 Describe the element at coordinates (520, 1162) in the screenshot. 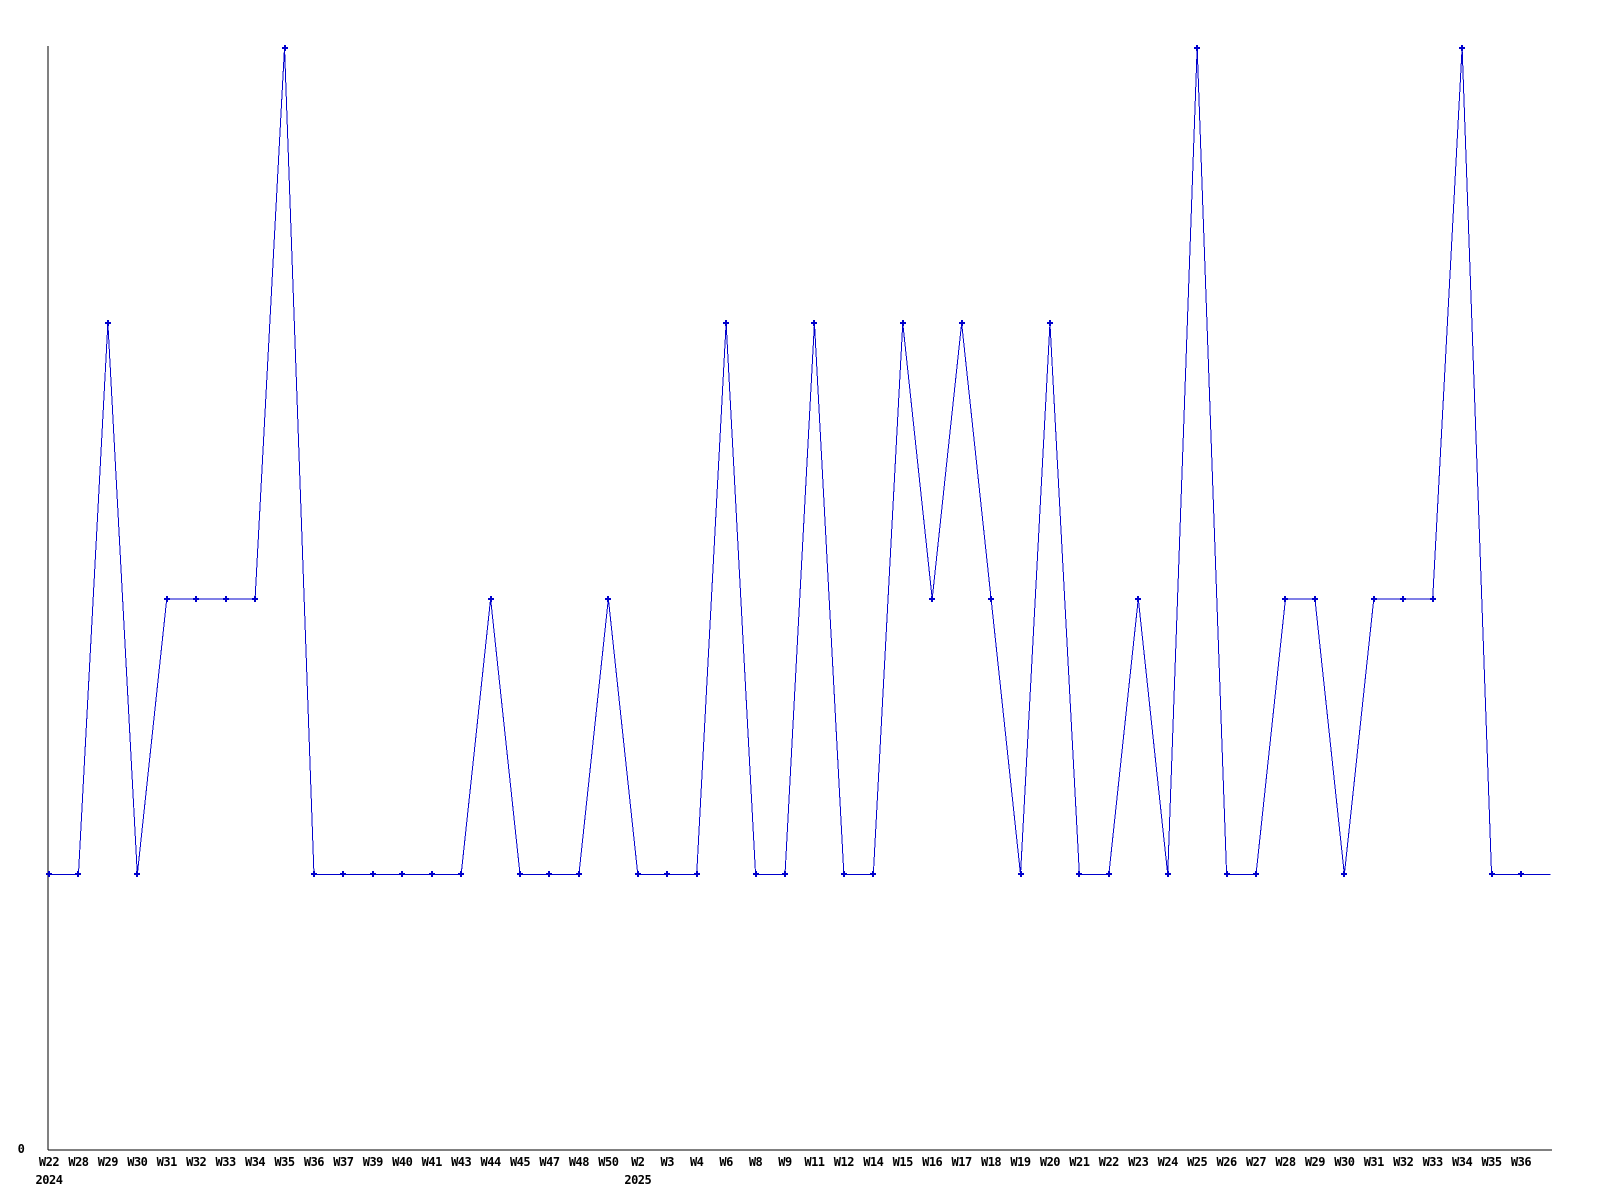

I see `x-tick-label: W45` at that location.